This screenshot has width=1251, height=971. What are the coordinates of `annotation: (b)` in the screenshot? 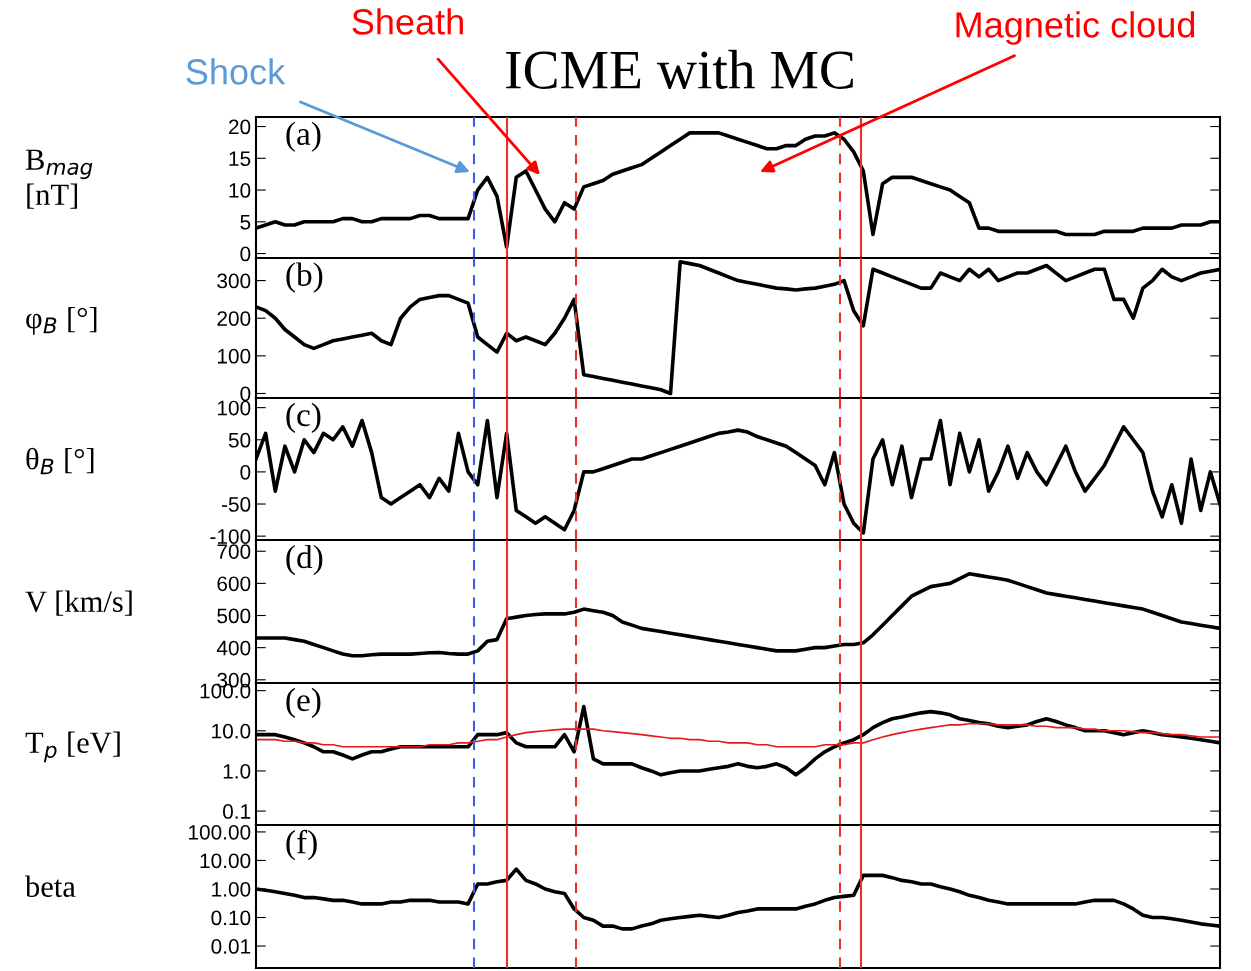 It's located at (304, 277).